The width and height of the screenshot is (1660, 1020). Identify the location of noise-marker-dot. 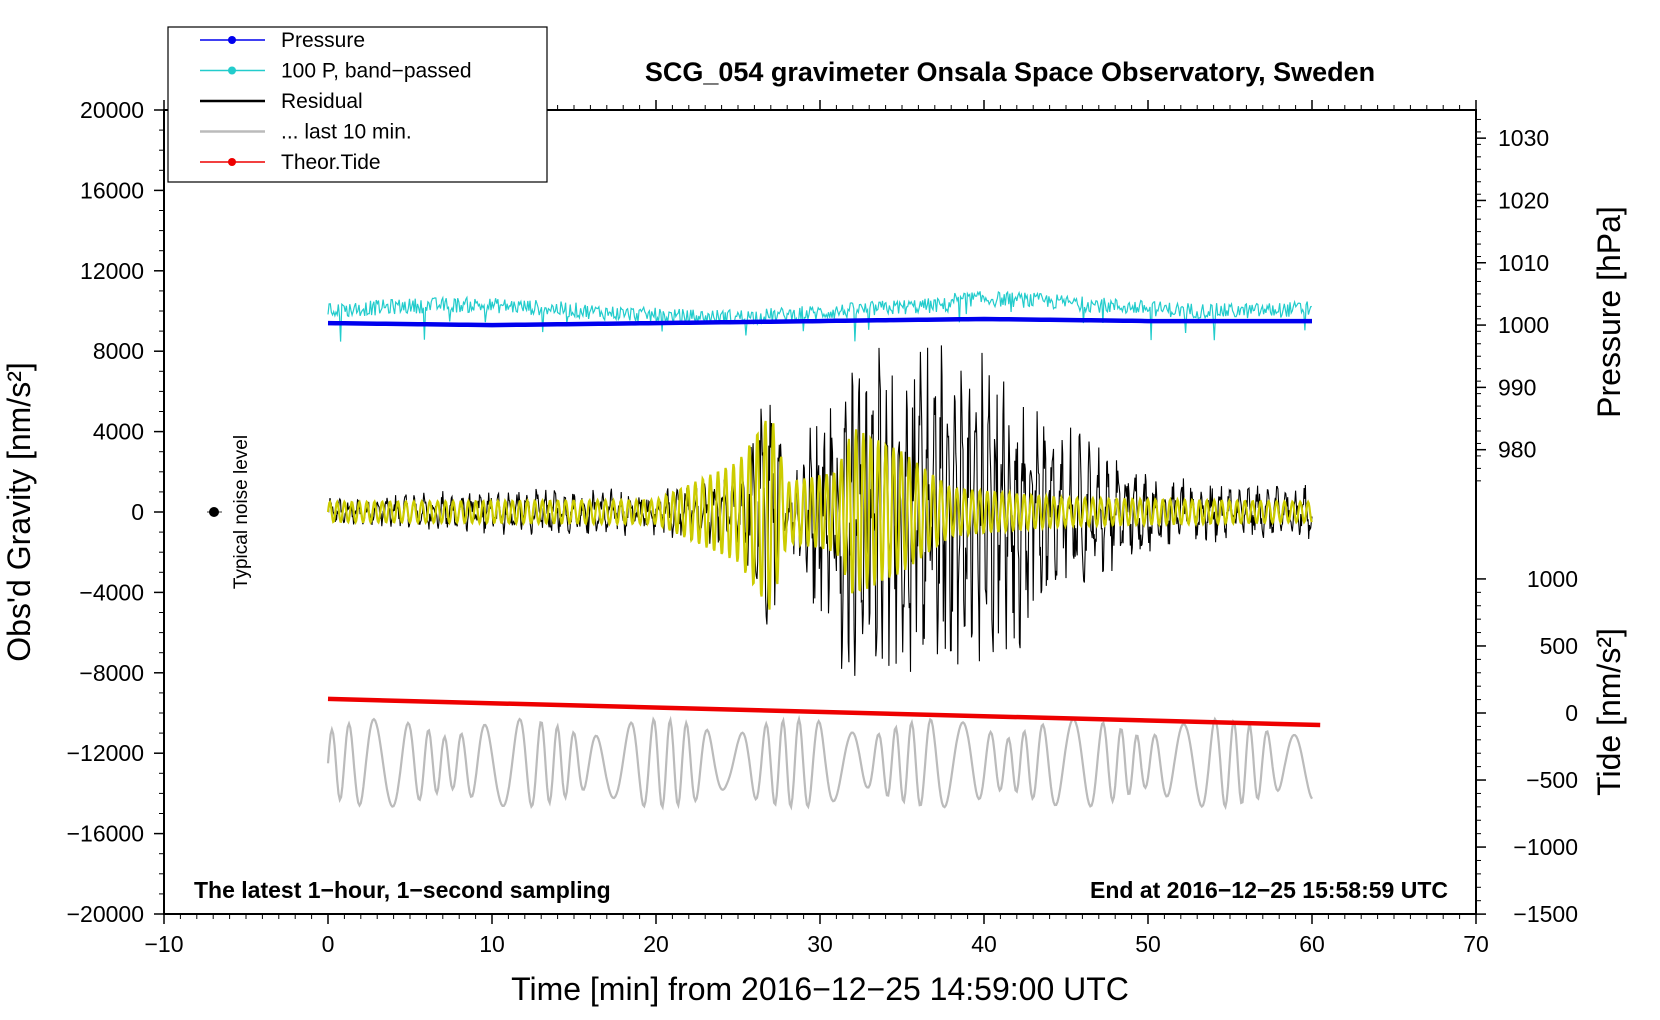
(214, 512).